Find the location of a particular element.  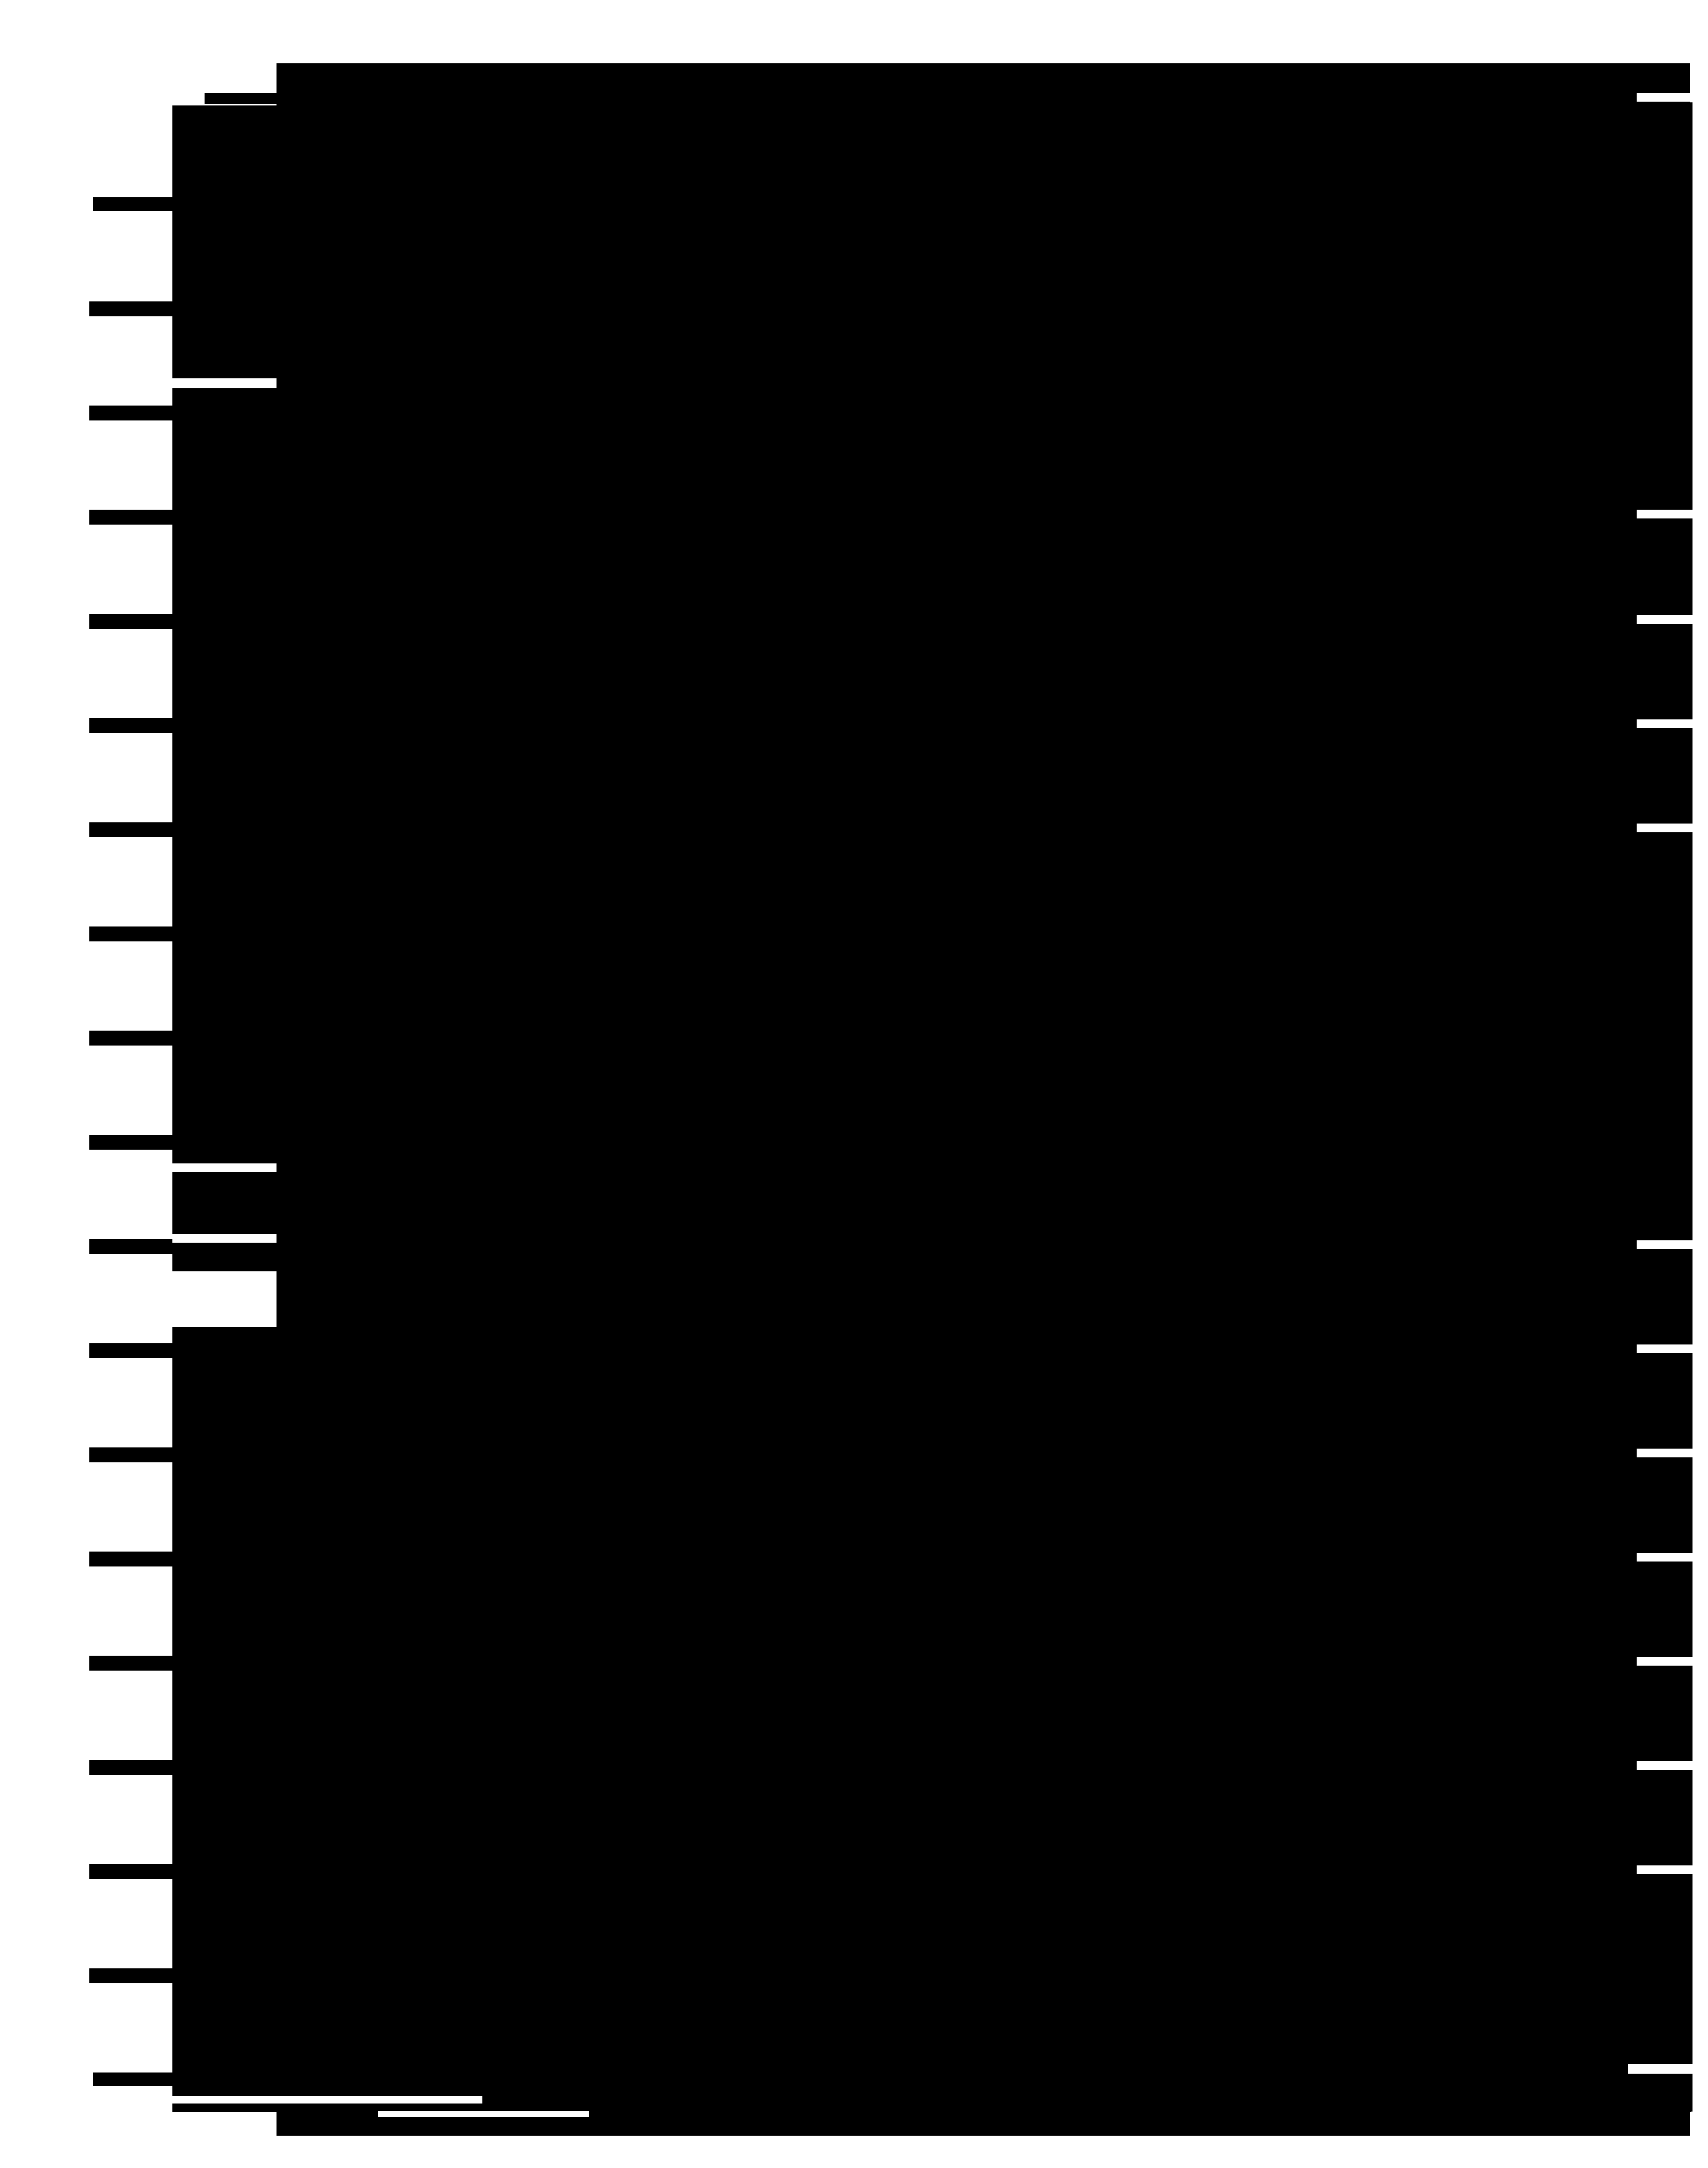

bottom-gap is located at coordinates (327, 2100).